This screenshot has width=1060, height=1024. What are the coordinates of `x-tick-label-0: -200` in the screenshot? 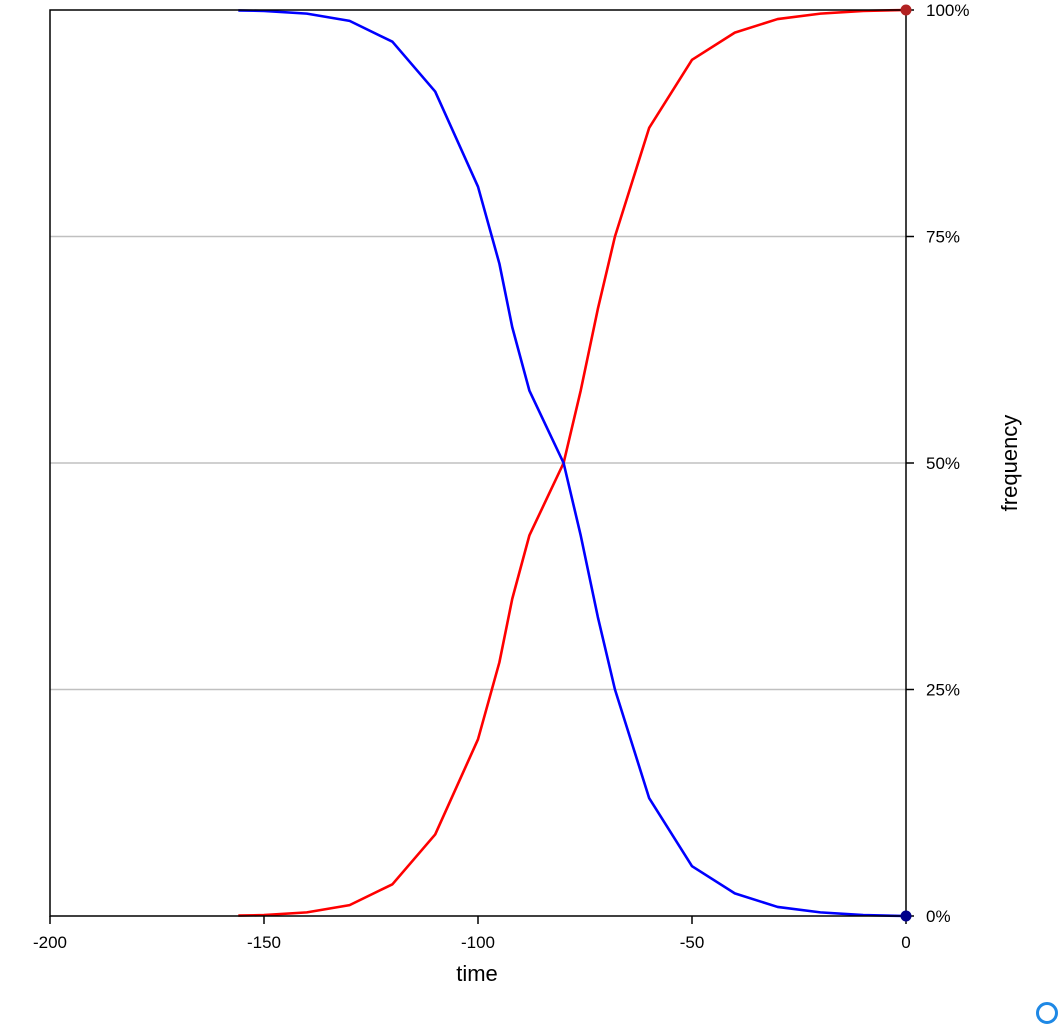 It's located at (50, 942).